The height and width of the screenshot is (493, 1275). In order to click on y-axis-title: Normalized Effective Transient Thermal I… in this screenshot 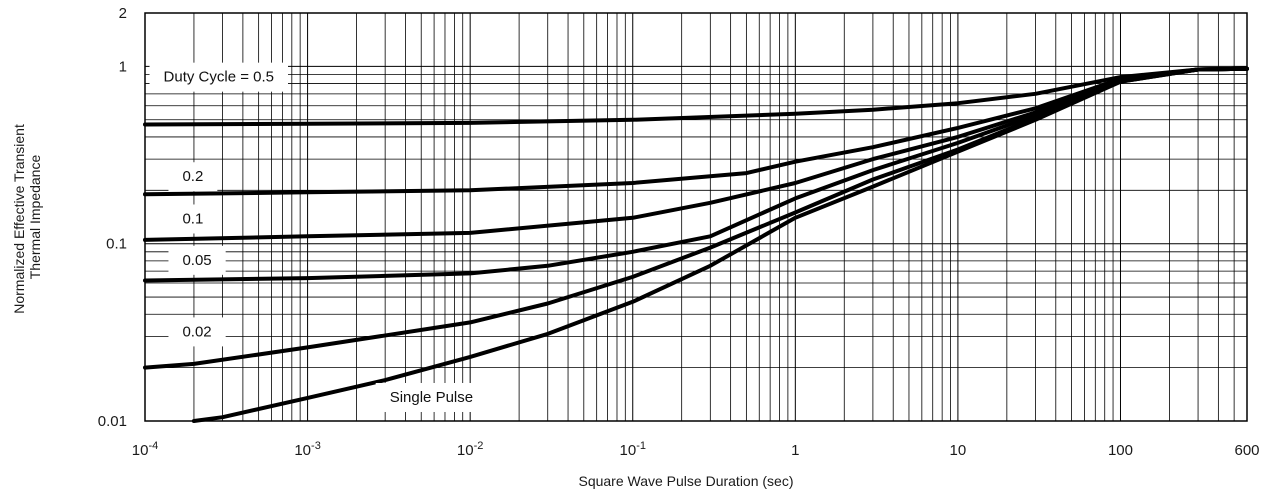, I will do `click(27, 217)`.